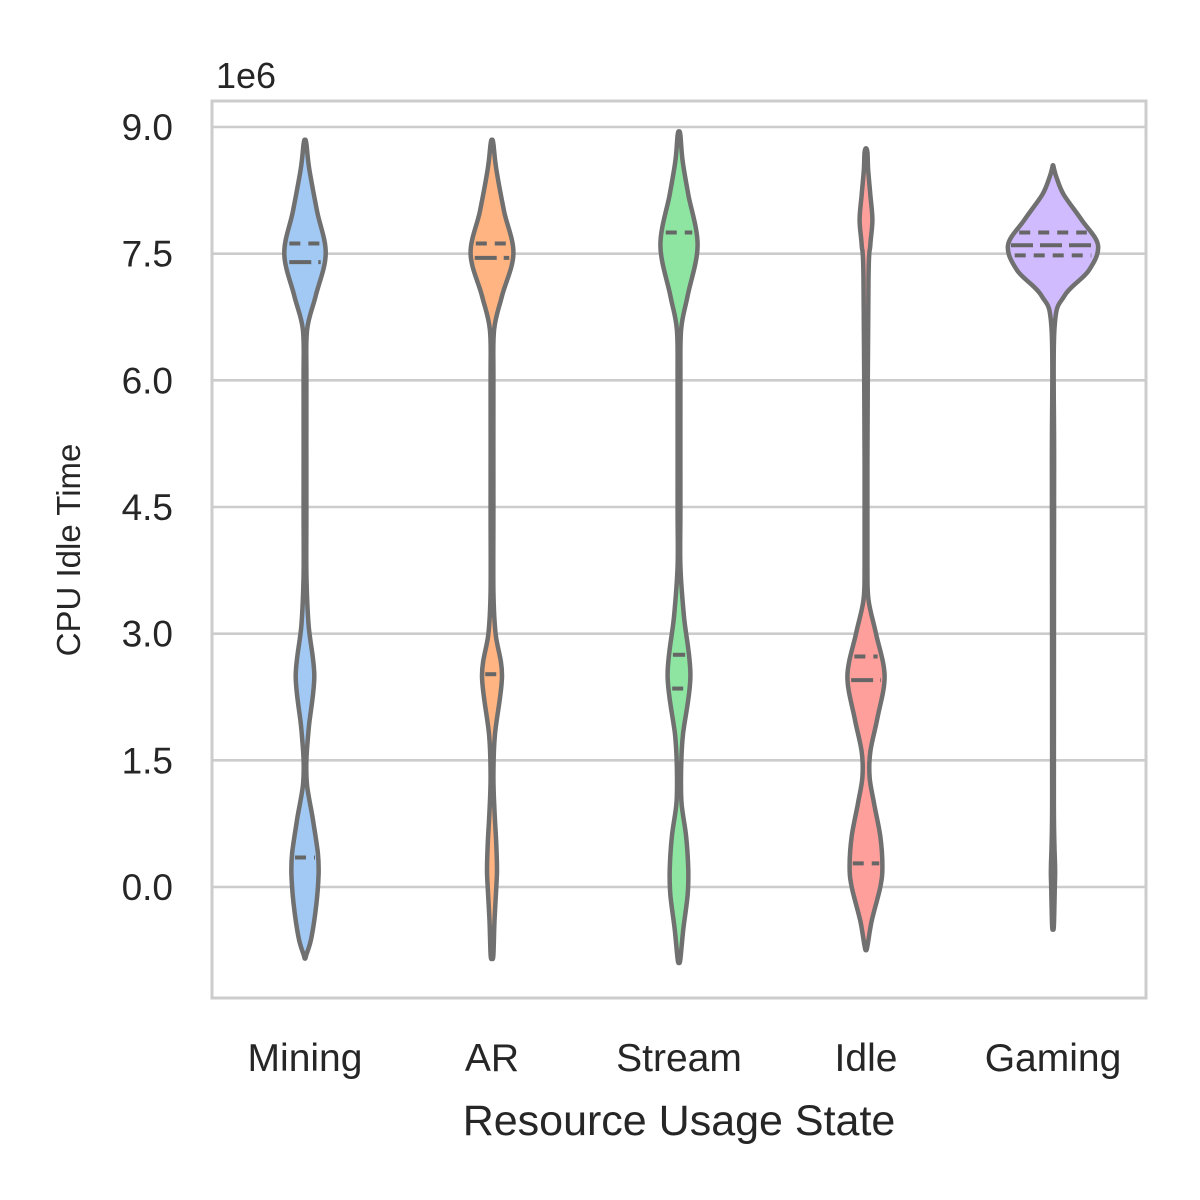 This screenshot has width=1200, height=1200. Describe the element at coordinates (305, 1058) in the screenshot. I see `x-tick-label: Mining` at that location.